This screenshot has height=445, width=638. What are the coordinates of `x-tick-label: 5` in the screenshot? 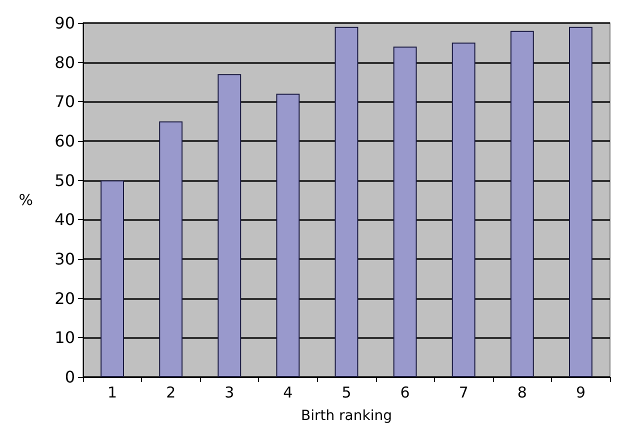 It's located at (347, 393).